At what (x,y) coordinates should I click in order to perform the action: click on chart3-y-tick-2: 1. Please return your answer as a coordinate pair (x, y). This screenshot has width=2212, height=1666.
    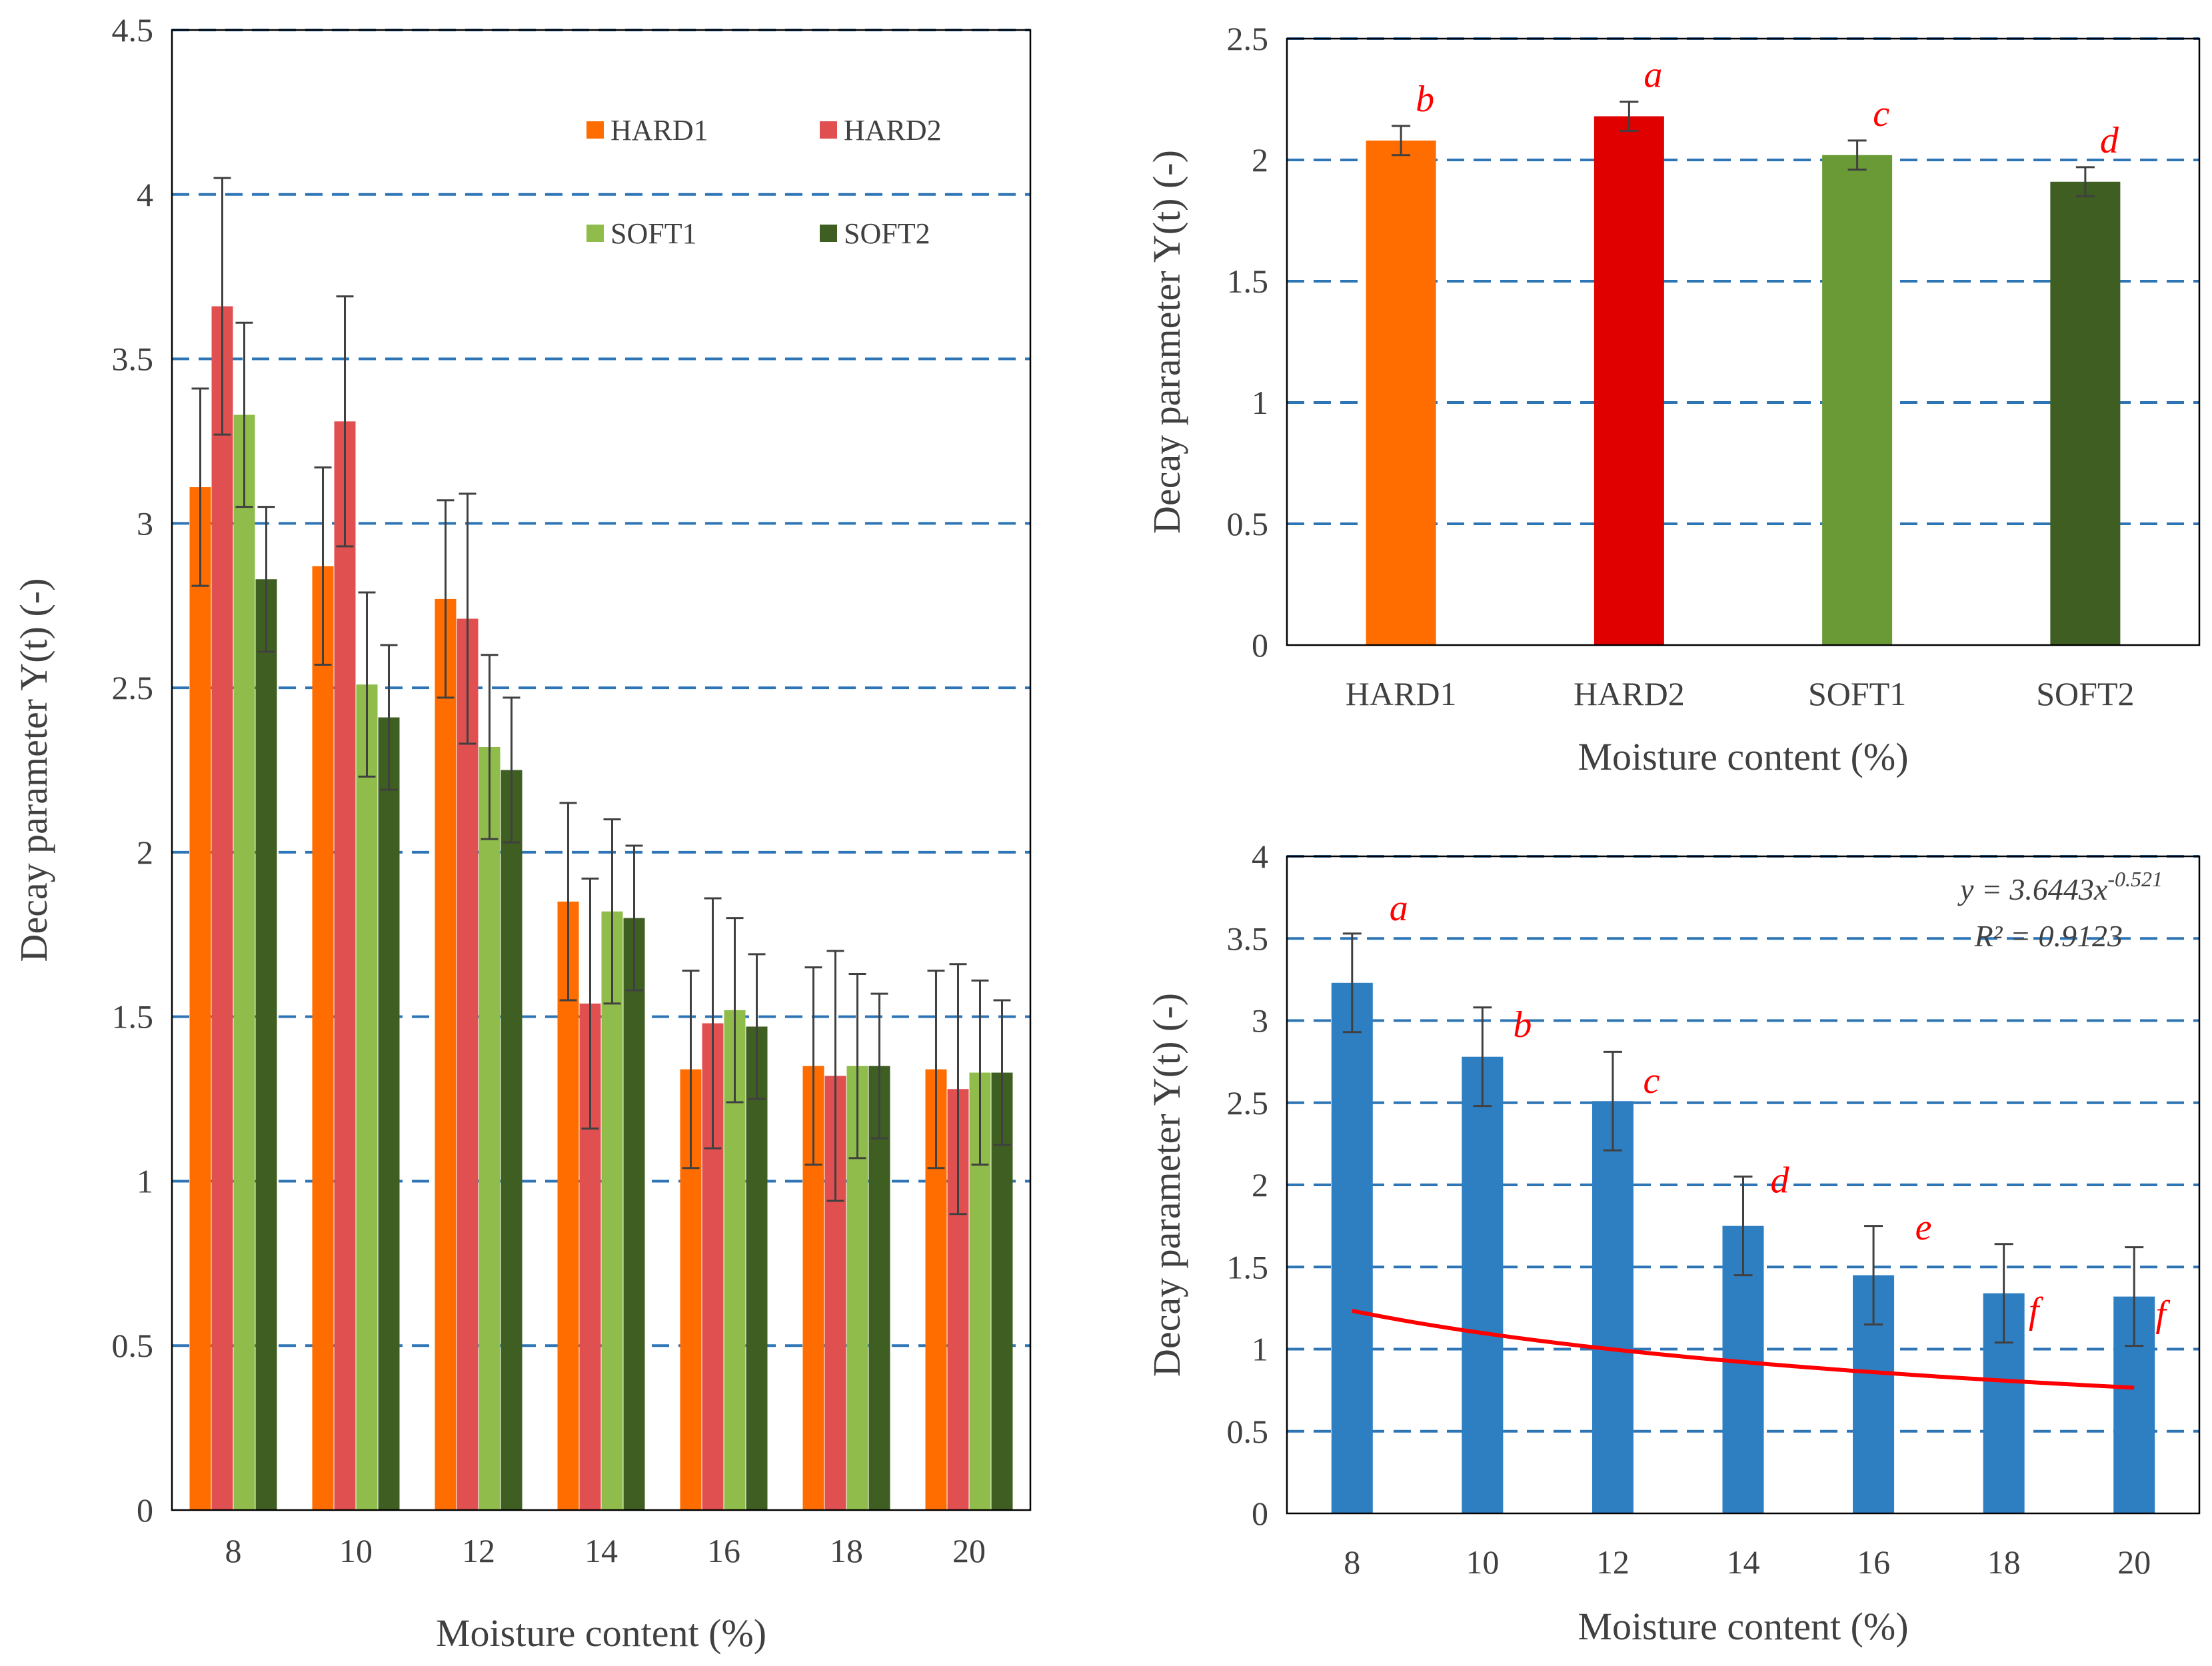
    Looking at the image, I should click on (1260, 1349).